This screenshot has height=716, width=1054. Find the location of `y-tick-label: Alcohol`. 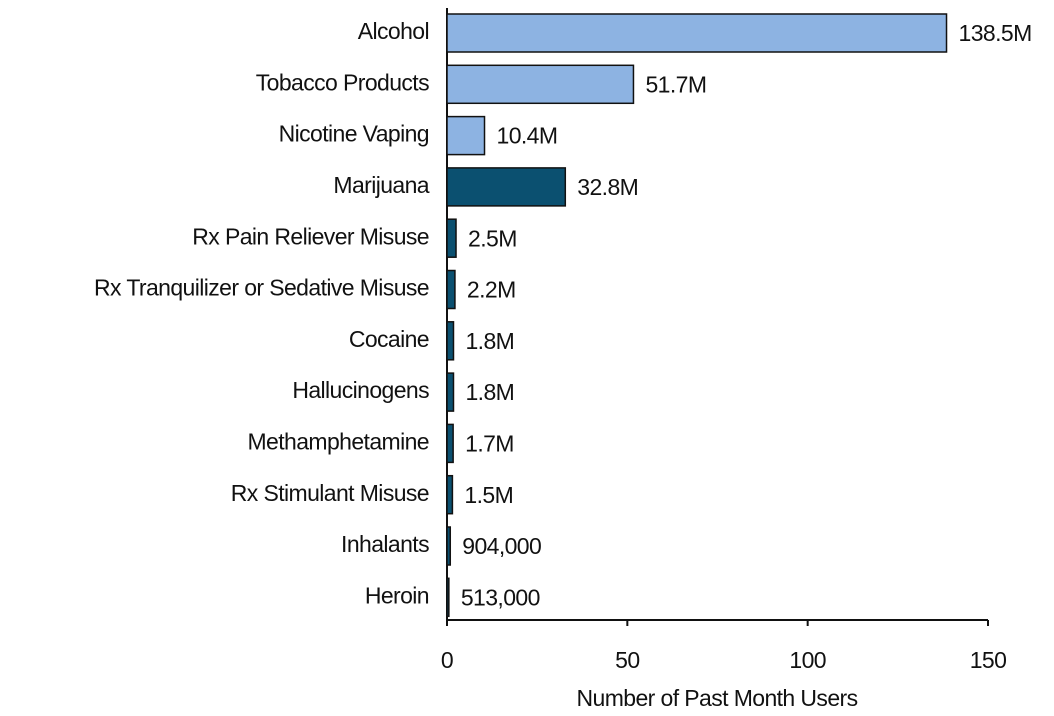

y-tick-label: Alcohol is located at coordinates (393, 31).